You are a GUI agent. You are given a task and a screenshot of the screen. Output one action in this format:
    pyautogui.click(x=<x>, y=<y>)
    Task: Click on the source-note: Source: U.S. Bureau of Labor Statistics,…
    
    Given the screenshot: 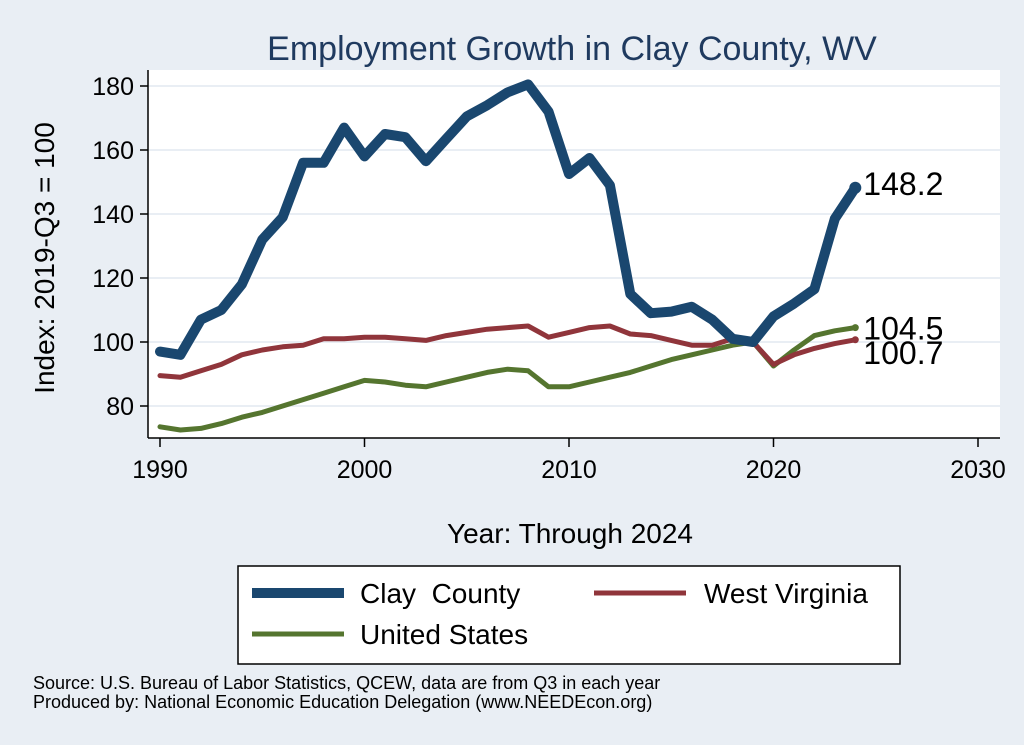 What is the action you would take?
    pyautogui.click(x=346, y=683)
    